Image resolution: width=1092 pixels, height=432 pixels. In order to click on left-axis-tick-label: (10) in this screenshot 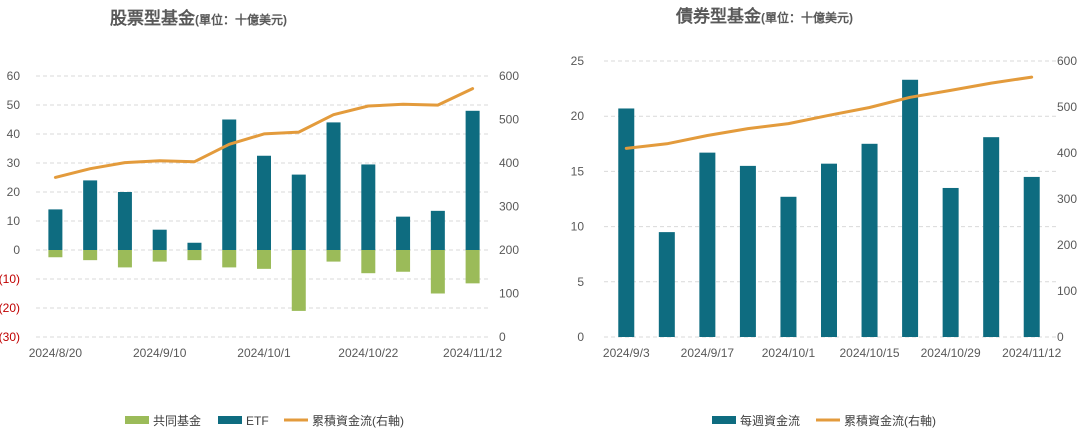, I will do `click(10, 279)`.